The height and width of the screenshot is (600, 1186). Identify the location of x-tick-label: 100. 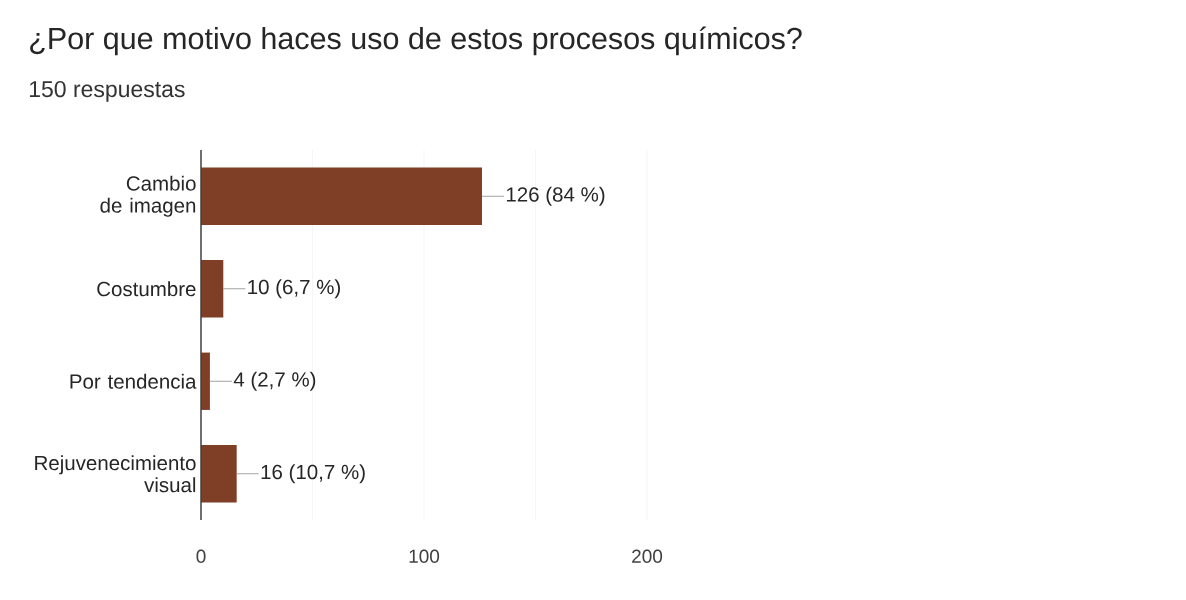
(424, 556).